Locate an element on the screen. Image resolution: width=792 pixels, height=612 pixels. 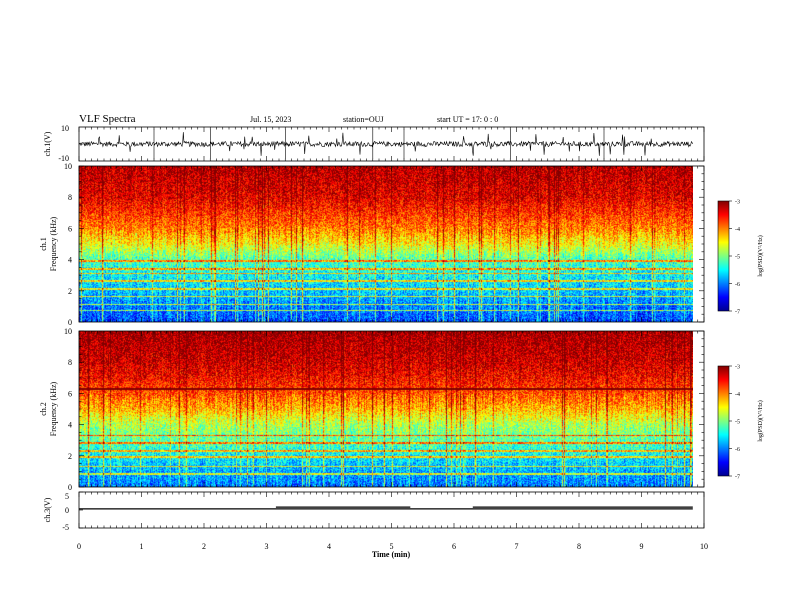
ch1-waveform-trace is located at coordinates (386, 144).